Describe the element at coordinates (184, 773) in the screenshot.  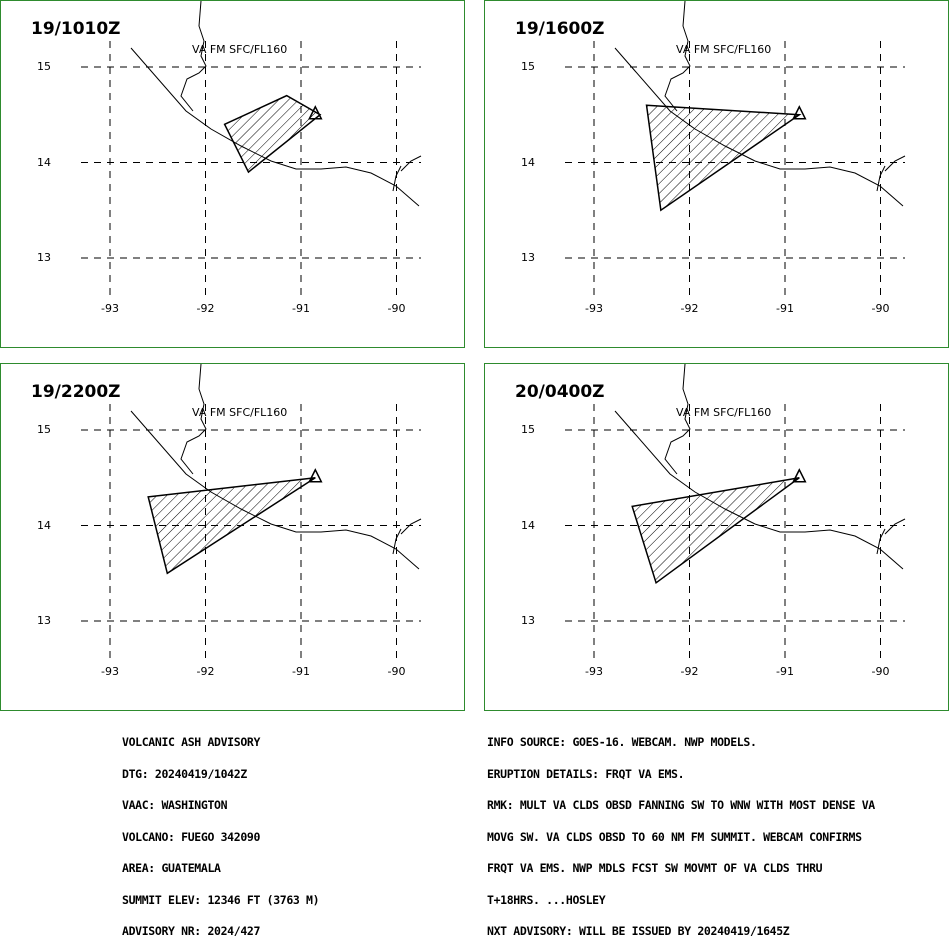
I see `advisory-dtg: DTG: 20240419/1042Z` at that location.